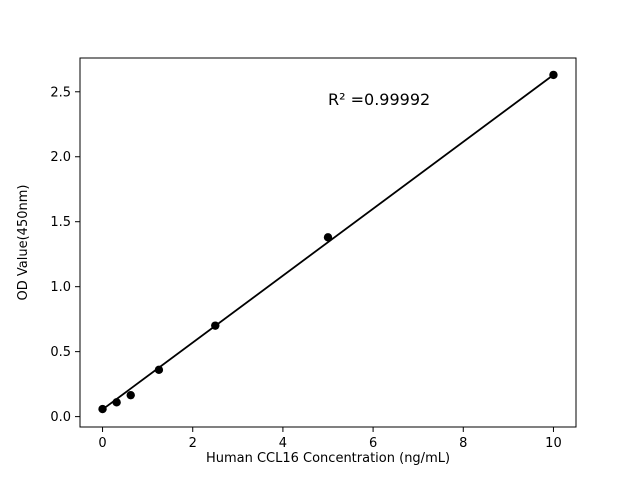 The height and width of the screenshot is (480, 640). What do you see at coordinates (283, 443) in the screenshot?
I see `x-tick-label: 4` at bounding box center [283, 443].